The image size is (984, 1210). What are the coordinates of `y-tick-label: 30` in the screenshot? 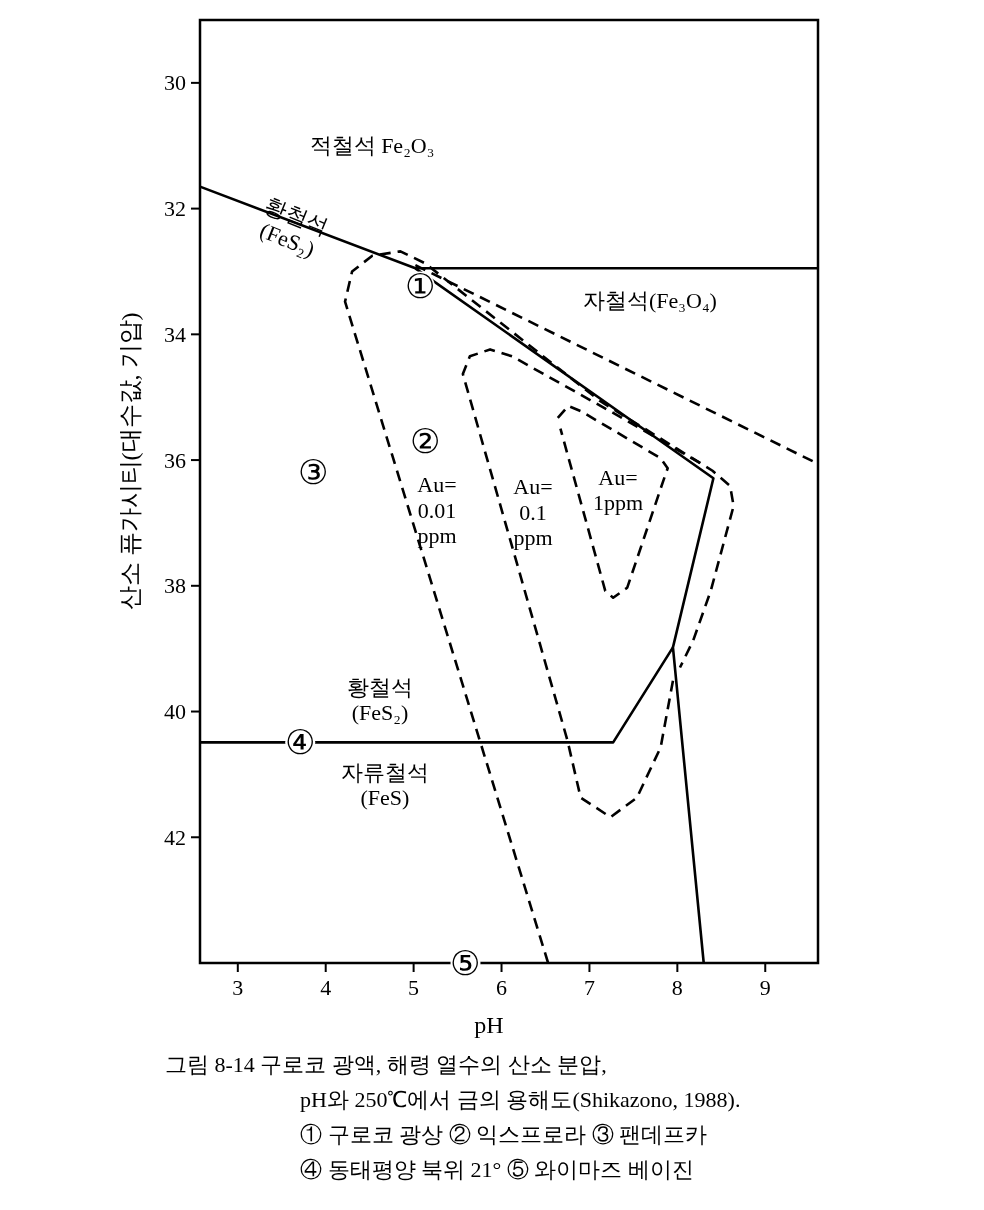 It's located at (175, 83).